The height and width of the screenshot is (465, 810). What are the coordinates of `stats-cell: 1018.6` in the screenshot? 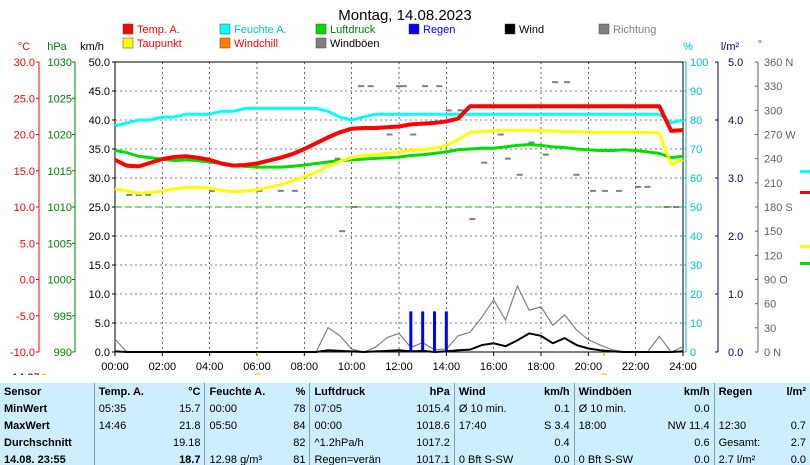 It's located at (433, 425).